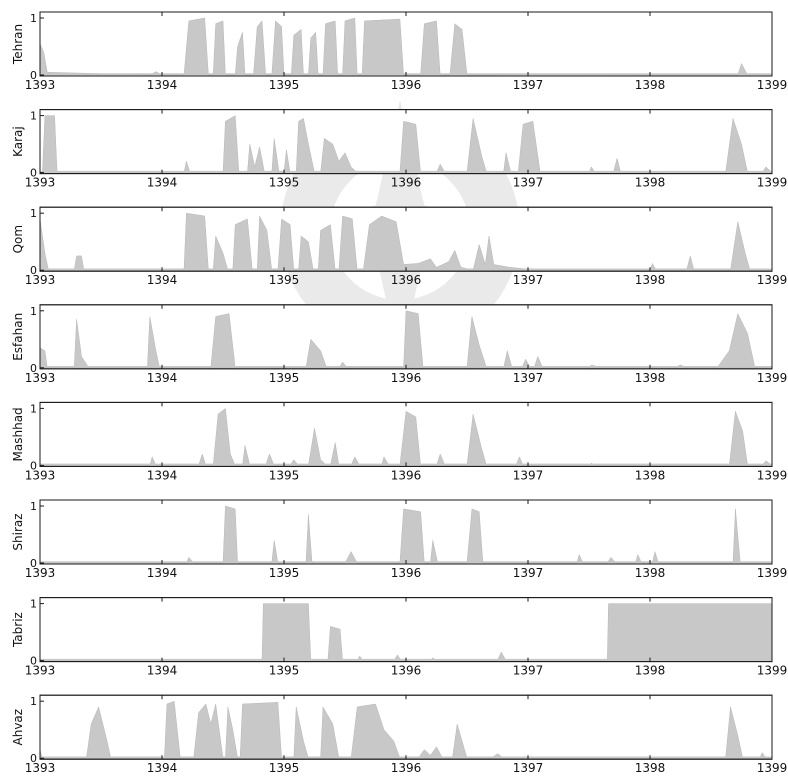 The image size is (788, 784). Describe the element at coordinates (18, 727) in the screenshot. I see `y-axis-label: Ahvaz` at that location.